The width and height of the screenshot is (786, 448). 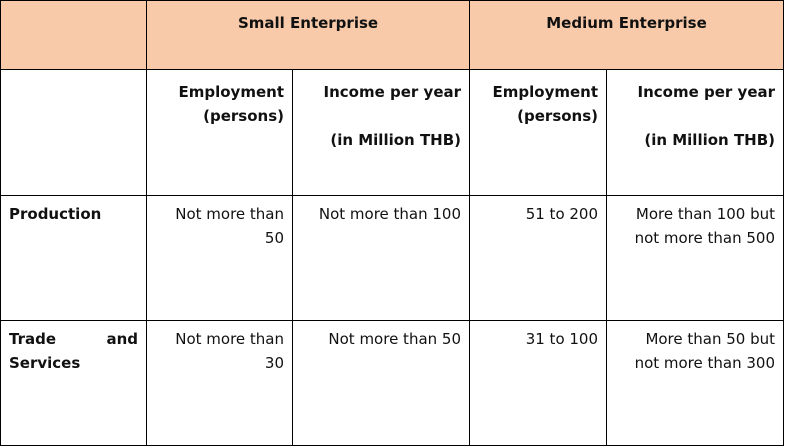 What do you see at coordinates (705, 238) in the screenshot?
I see `production-medium-income-line2: not more than 500` at bounding box center [705, 238].